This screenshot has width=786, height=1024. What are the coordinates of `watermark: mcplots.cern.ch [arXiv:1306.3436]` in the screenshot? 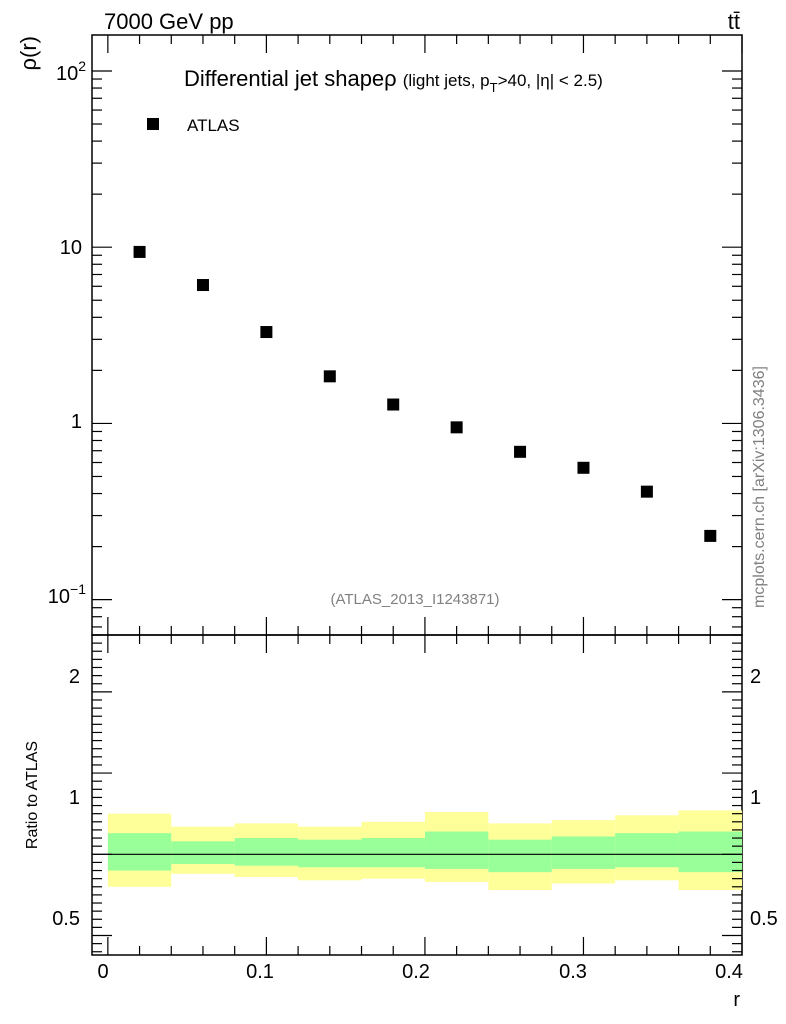 It's located at (759, 487).